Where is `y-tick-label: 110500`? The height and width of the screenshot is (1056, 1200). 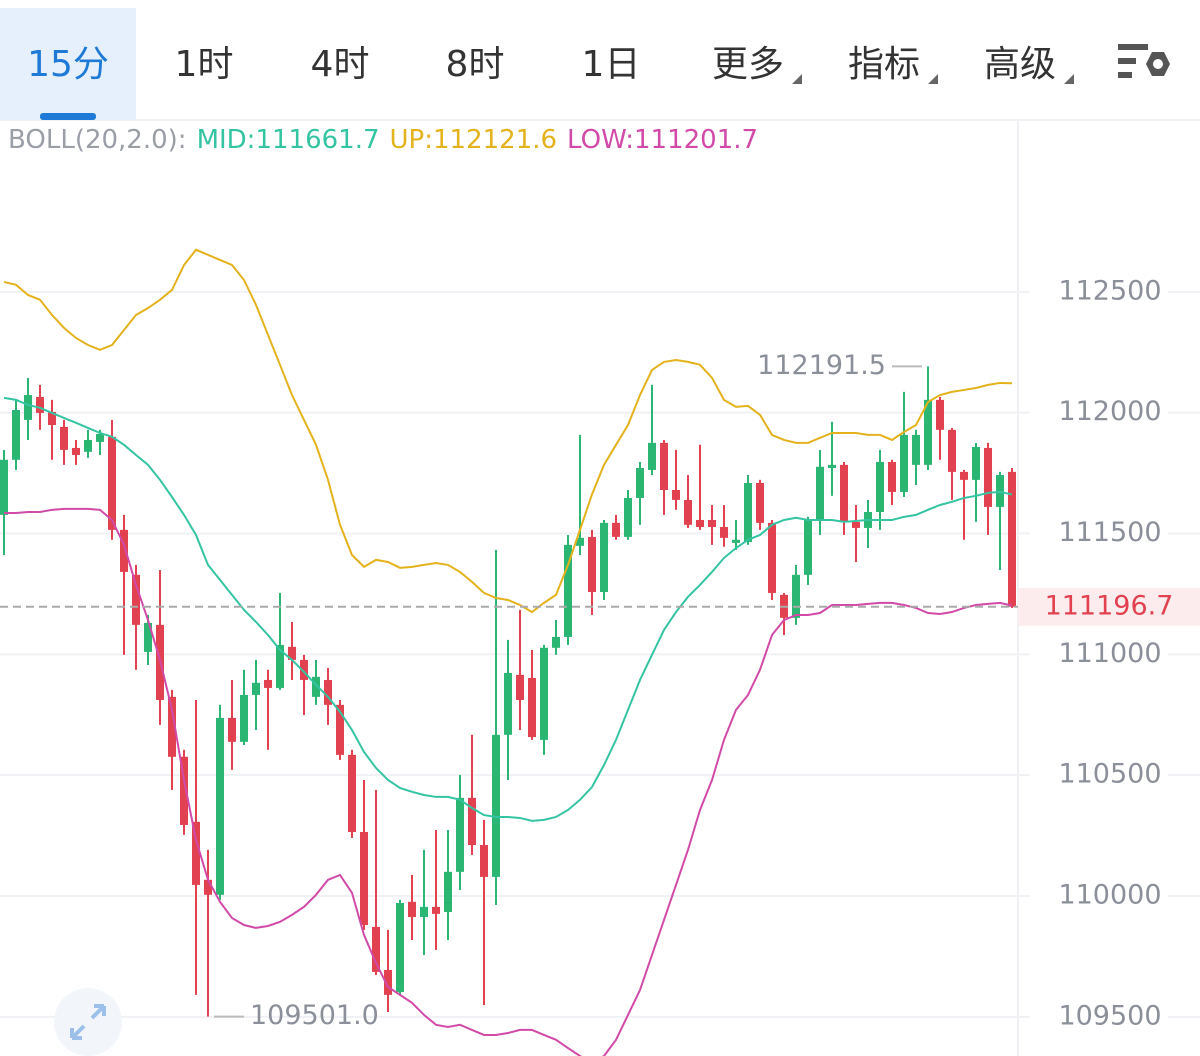
y-tick-label: 110500 is located at coordinates (1109, 774).